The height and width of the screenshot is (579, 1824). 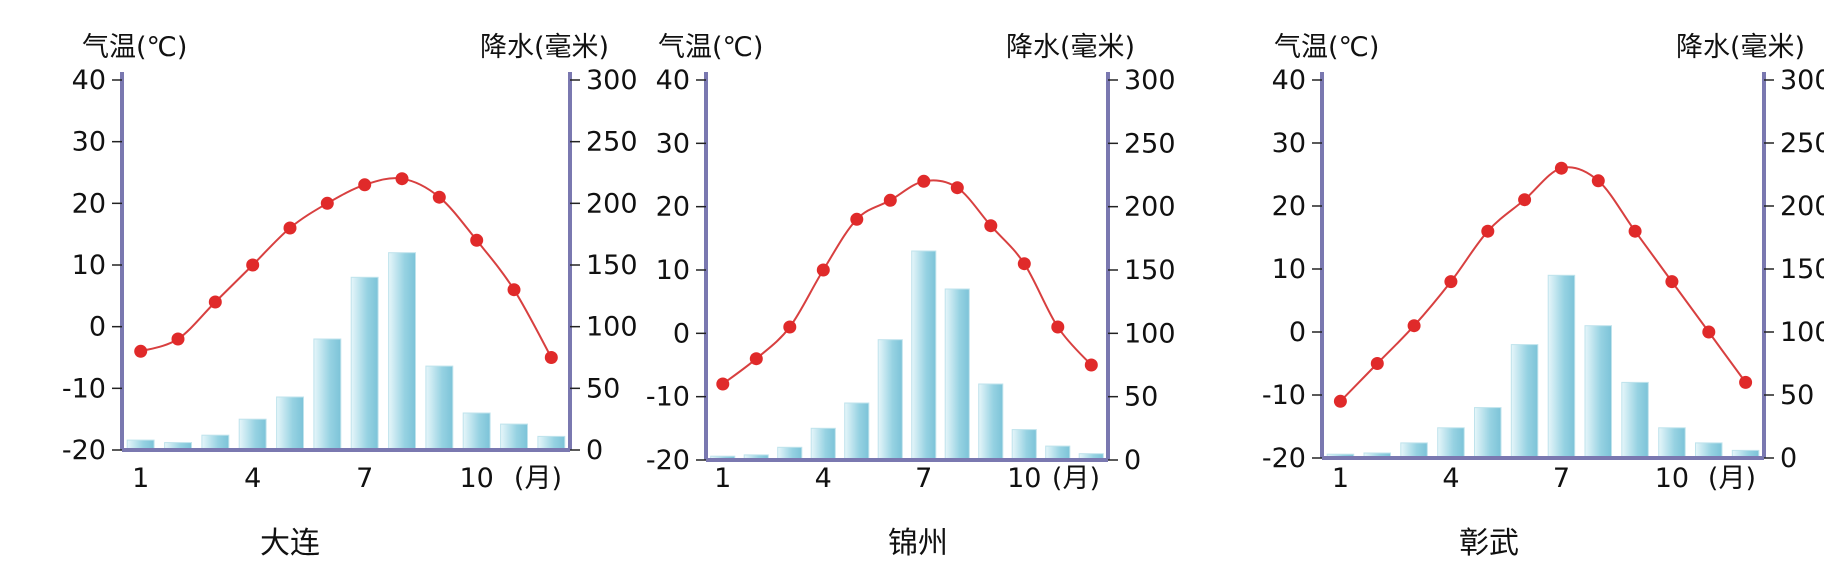 What do you see at coordinates (1150, 207) in the screenshot?
I see `precip-tick-label: 200` at bounding box center [1150, 207].